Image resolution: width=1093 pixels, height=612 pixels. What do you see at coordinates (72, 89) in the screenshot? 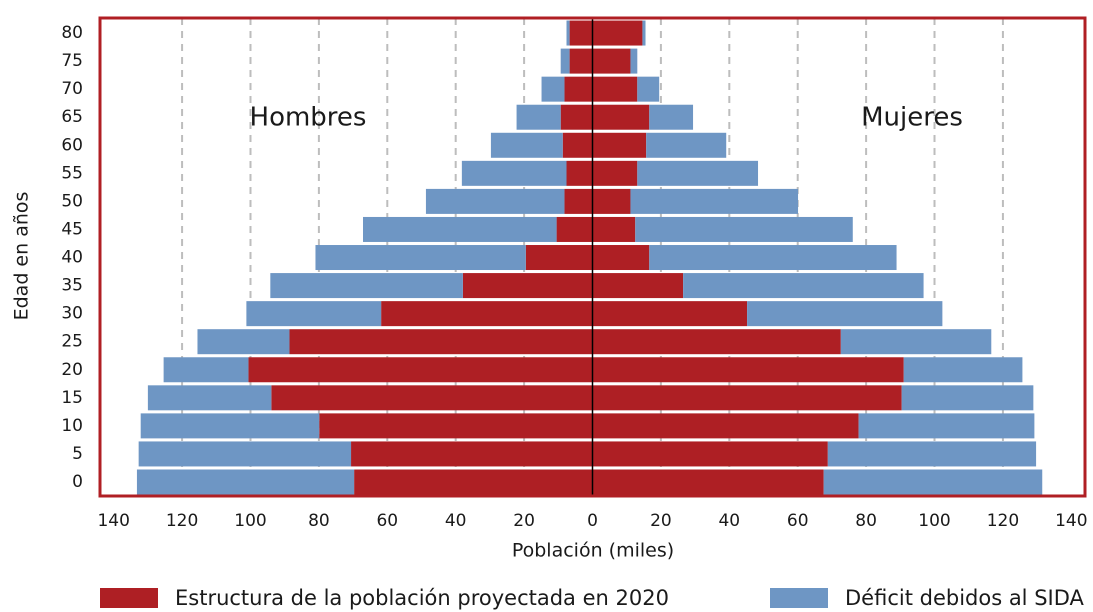
I see `y-tick-label: 70` at bounding box center [72, 89].